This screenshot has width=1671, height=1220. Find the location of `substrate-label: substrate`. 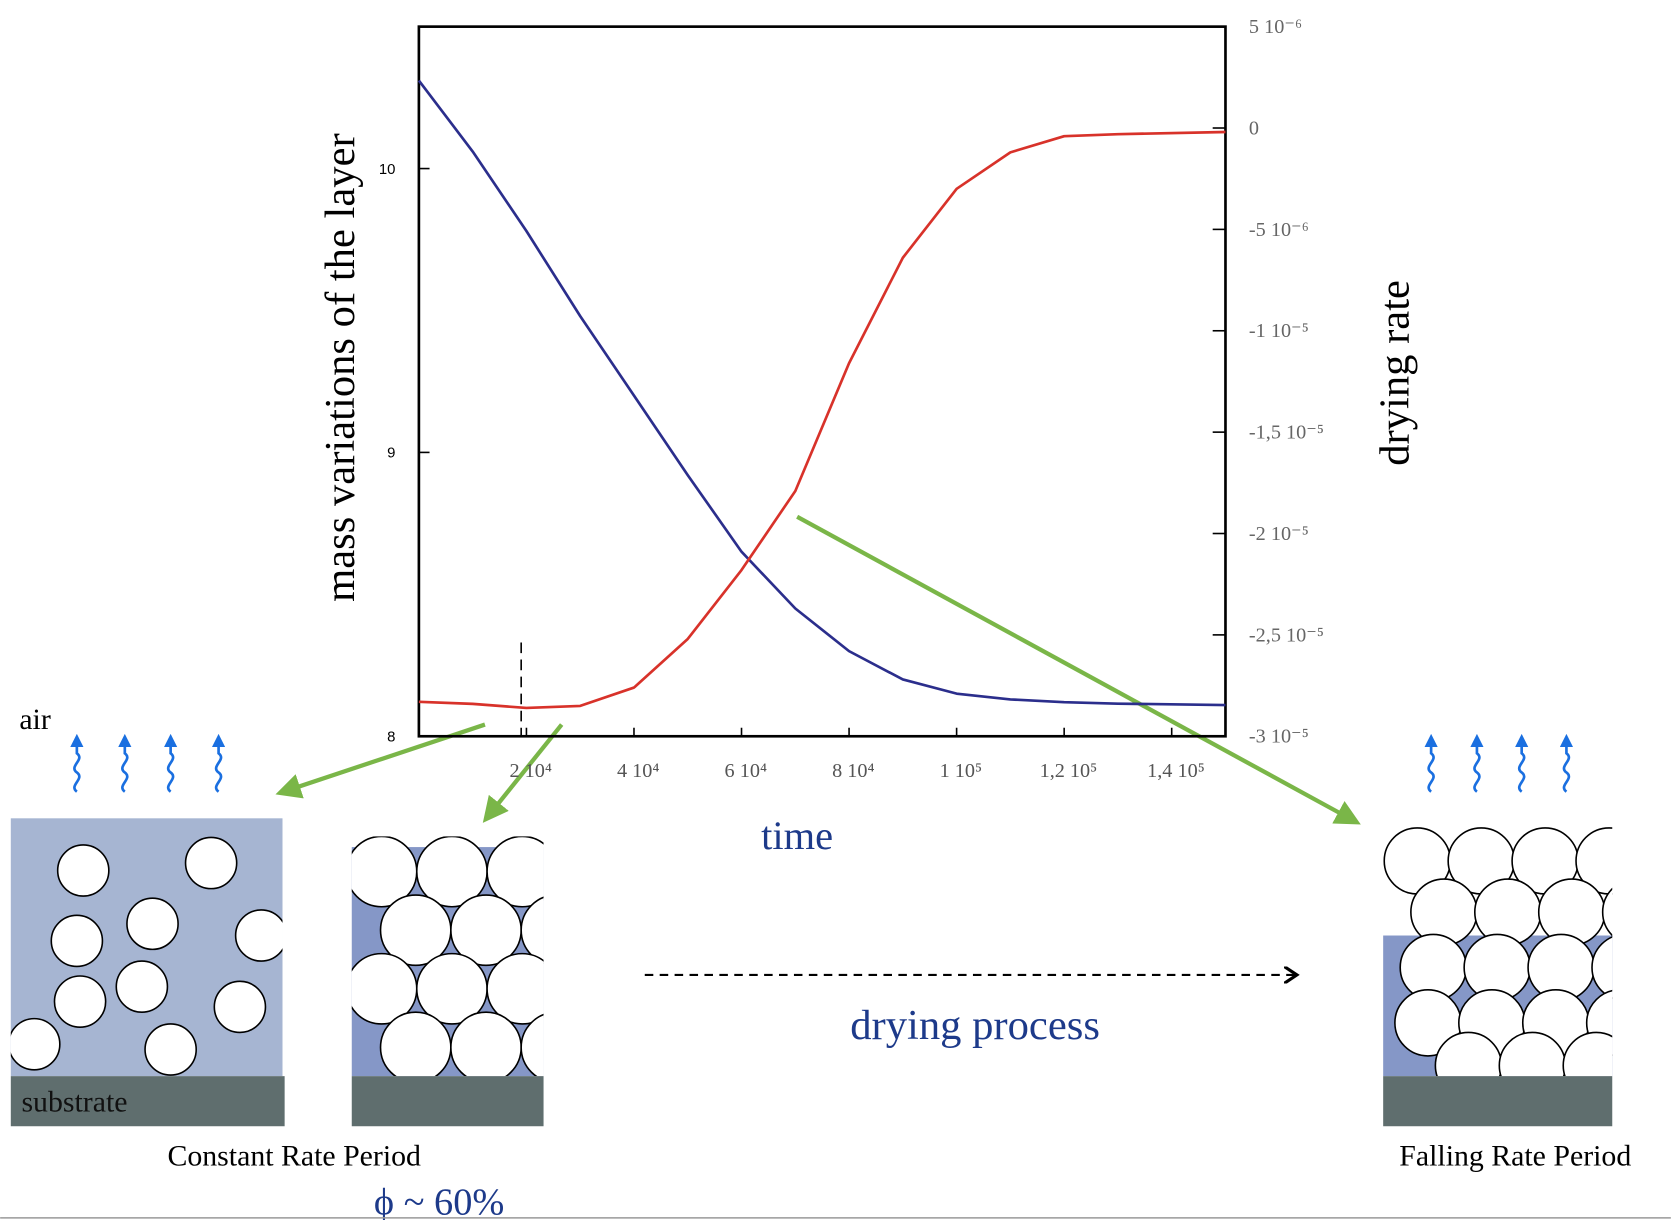

substrate-label: substrate is located at coordinates (74, 1101).